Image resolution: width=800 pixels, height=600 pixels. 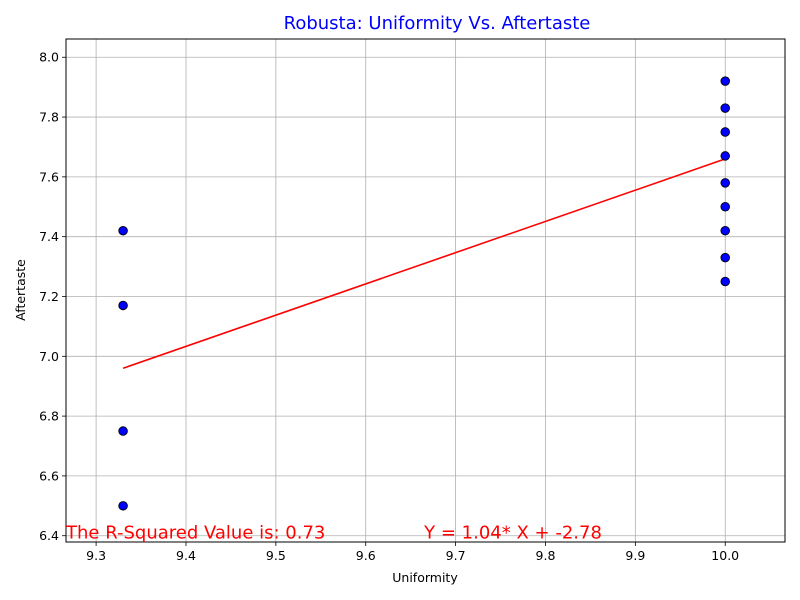 I want to click on x-tick-label: 9.3, so click(x=96, y=555).